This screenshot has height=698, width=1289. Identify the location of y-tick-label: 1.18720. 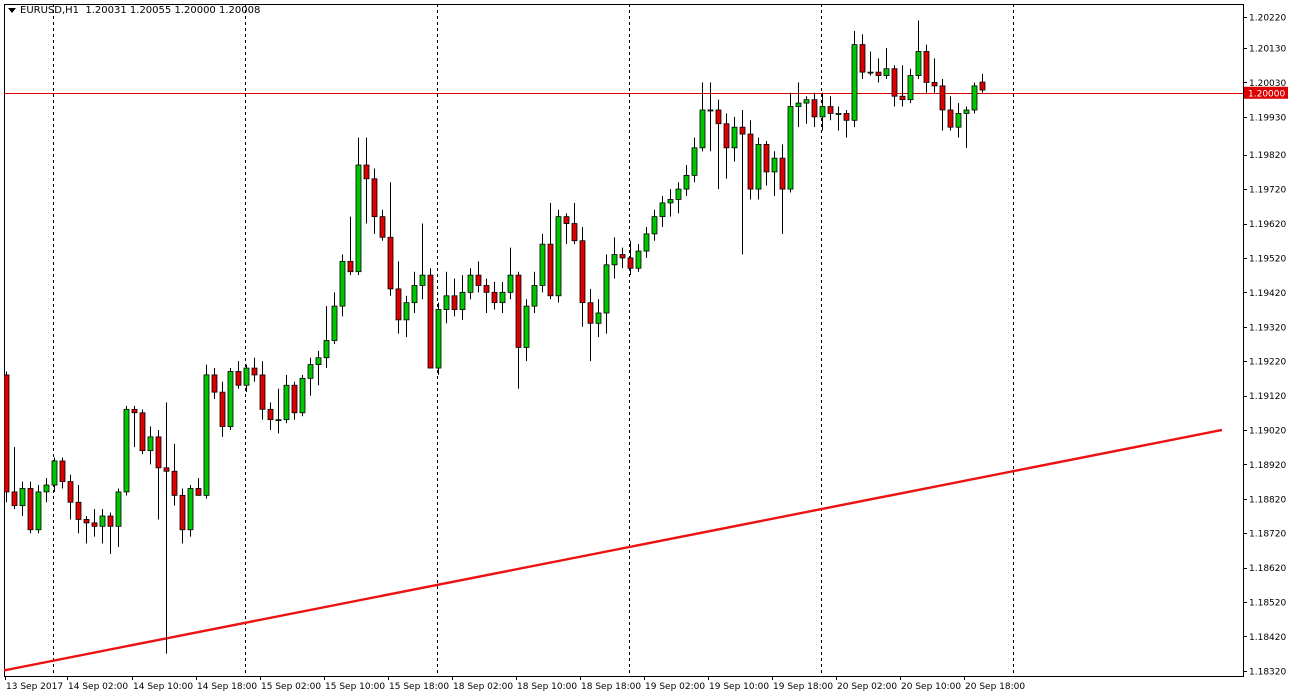
(1267, 535).